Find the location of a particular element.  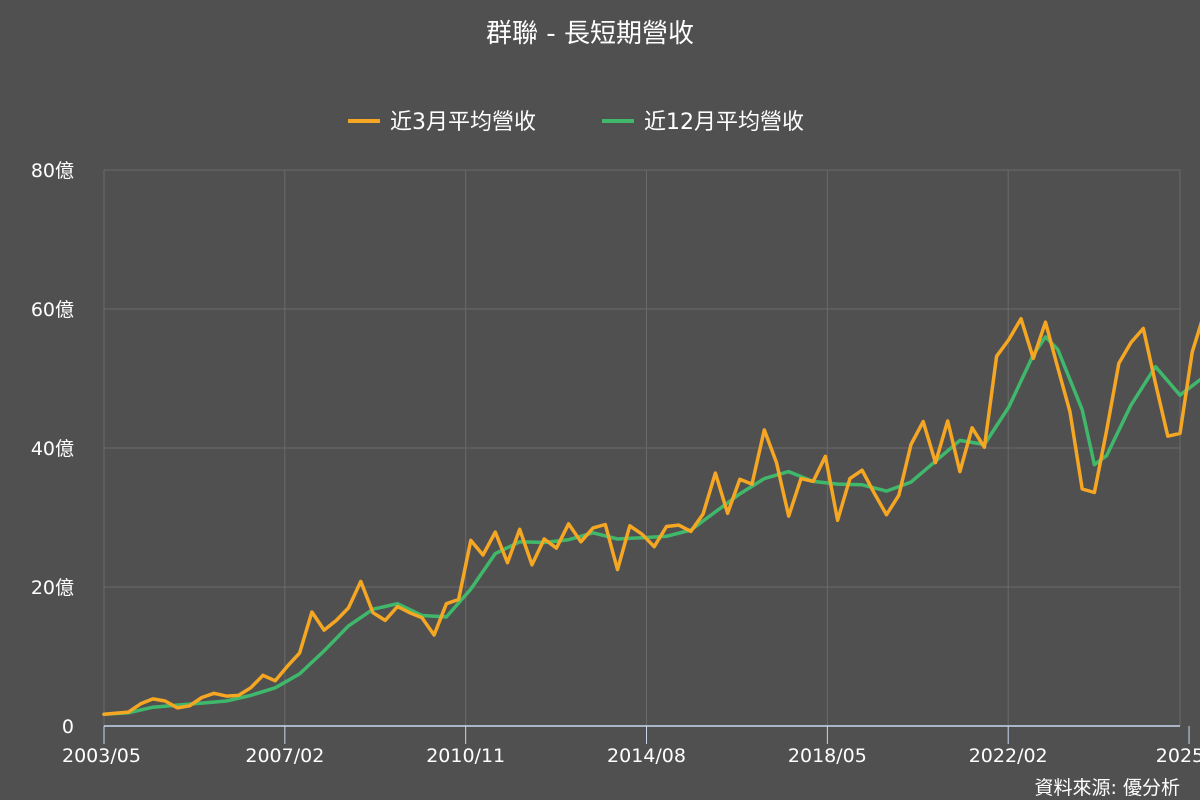

y-tick-label: 60億 is located at coordinates (52, 310).